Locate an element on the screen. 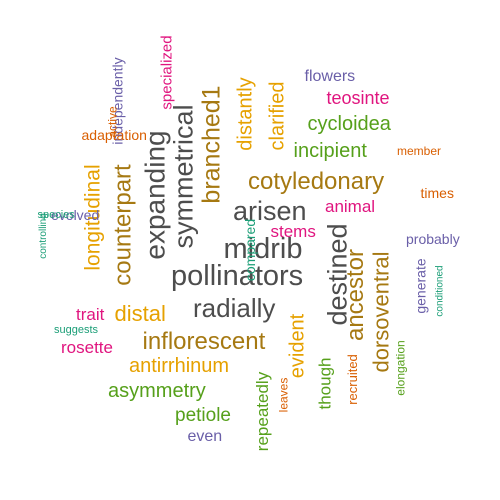 Image resolution: width=500 pixels, height=500 pixels. word-radially: radially is located at coordinates (234, 308).